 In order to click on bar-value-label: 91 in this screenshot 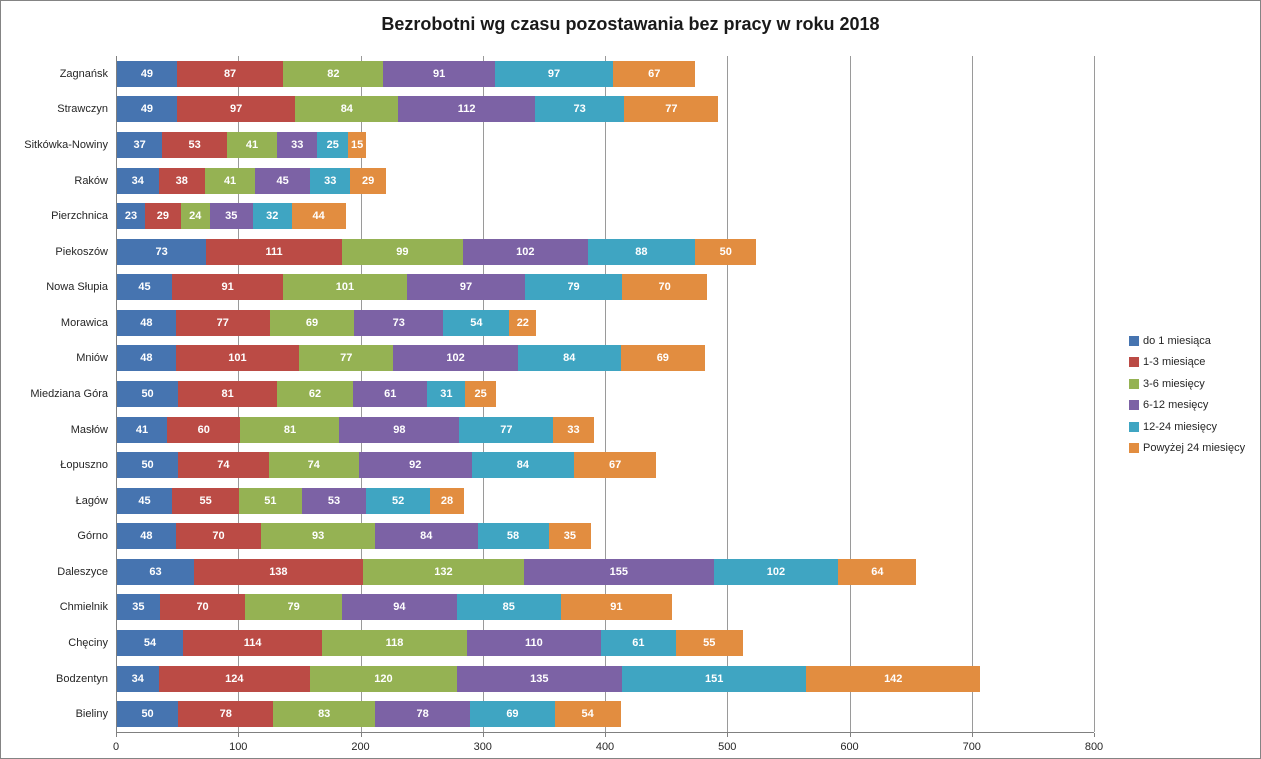, I will do `click(439, 73)`.